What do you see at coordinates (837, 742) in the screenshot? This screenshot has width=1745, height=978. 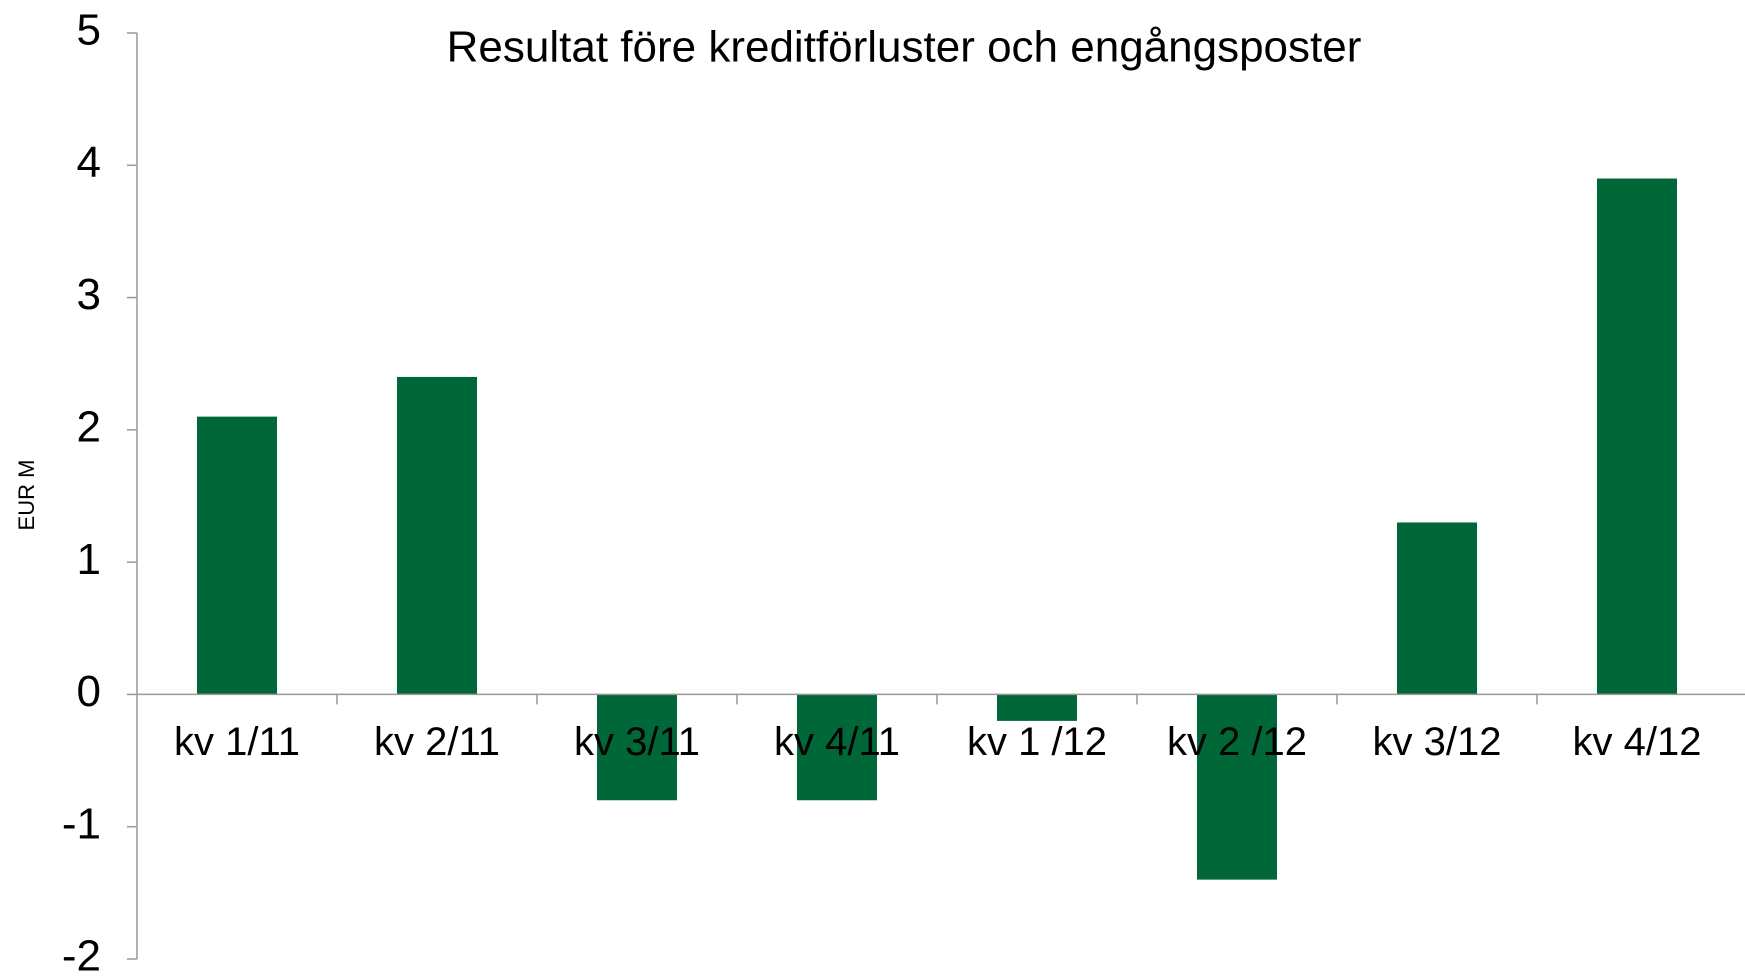 I see `x-tick-label: kv 4/11` at bounding box center [837, 742].